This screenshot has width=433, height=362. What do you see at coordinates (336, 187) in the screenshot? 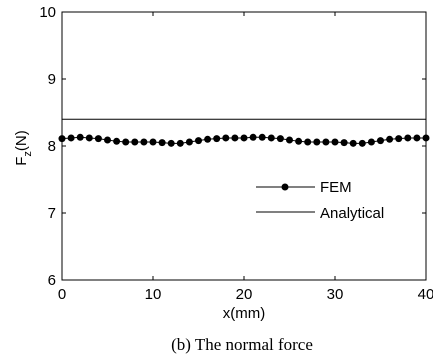
I see `legend-fem-label: FEM` at bounding box center [336, 187].